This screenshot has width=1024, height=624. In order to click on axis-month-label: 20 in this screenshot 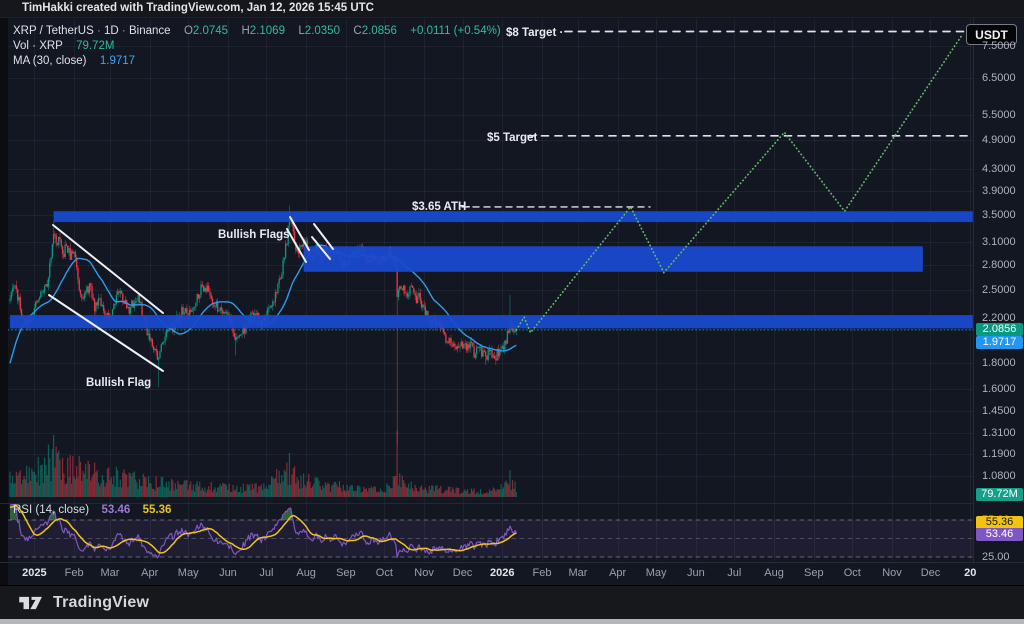, I will do `click(970, 573)`.